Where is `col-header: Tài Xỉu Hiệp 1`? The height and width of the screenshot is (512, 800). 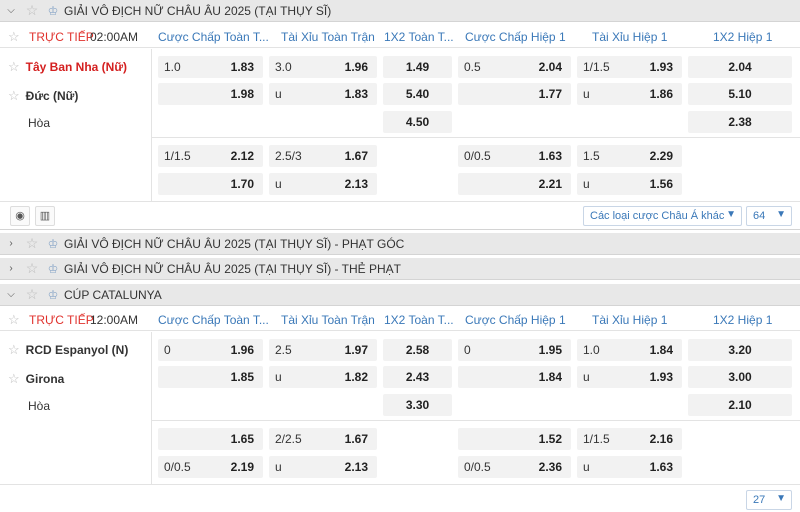
col-header: Tài Xỉu Hiệp 1 is located at coordinates (630, 320).